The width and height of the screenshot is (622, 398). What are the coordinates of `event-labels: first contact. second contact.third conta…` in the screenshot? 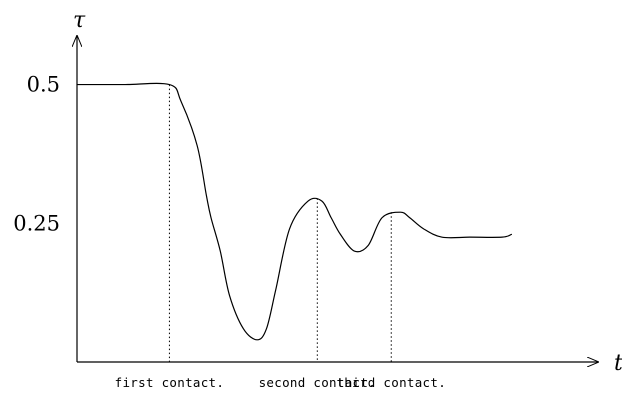 It's located at (280, 382).